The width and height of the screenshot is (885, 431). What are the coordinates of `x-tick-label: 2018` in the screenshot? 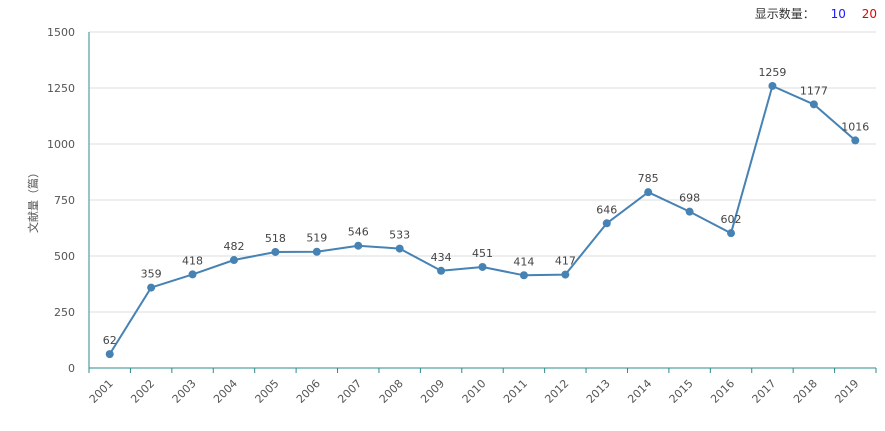 It's located at (805, 391).